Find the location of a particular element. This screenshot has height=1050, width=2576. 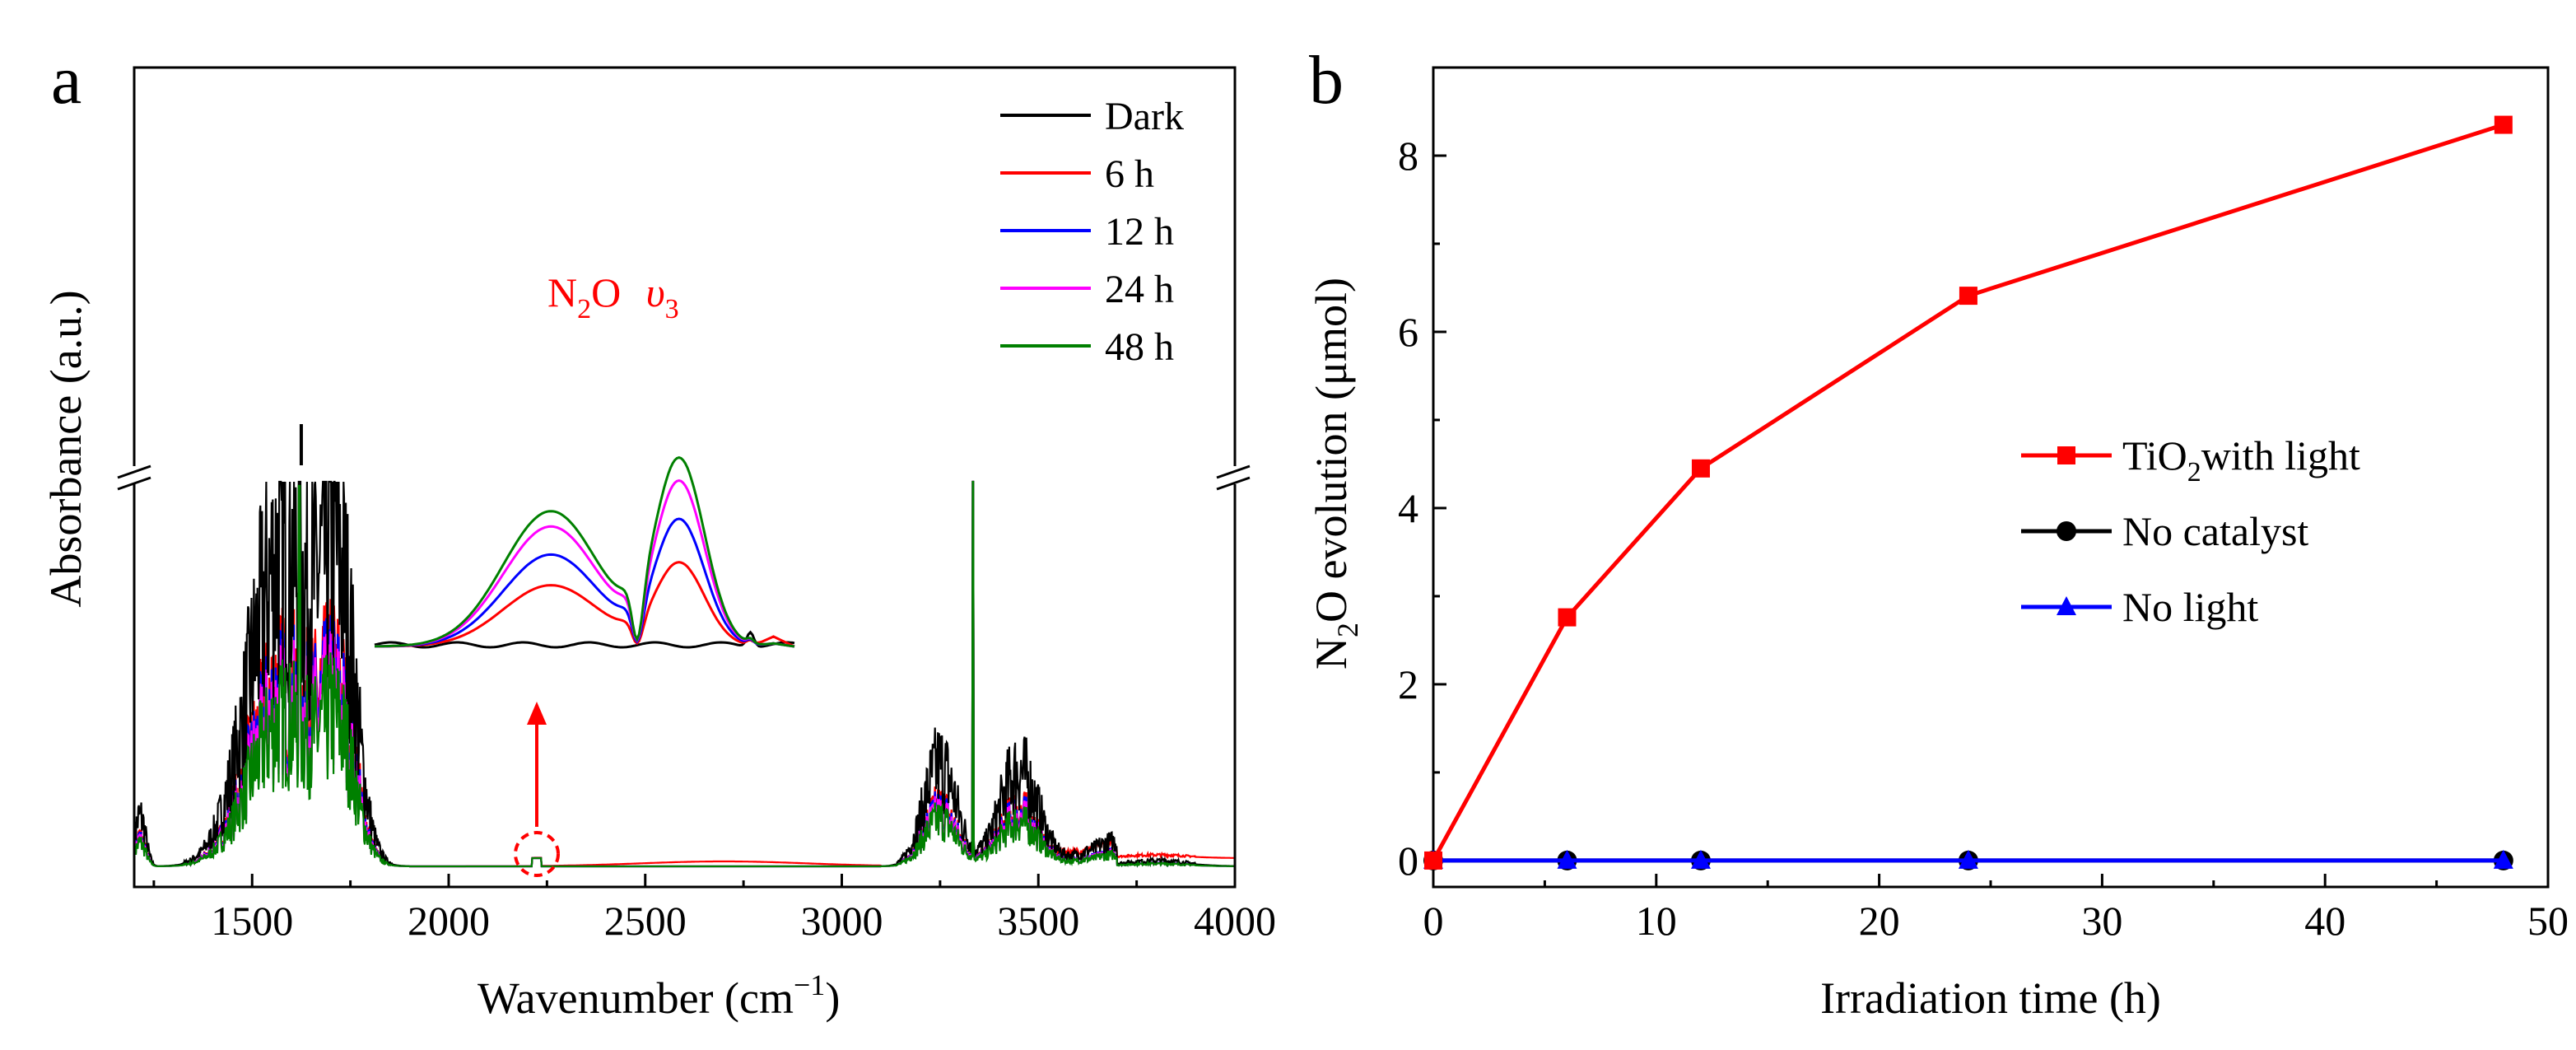

panel-a-ylabel: Absorbance (a.u.) is located at coordinates (66, 448).